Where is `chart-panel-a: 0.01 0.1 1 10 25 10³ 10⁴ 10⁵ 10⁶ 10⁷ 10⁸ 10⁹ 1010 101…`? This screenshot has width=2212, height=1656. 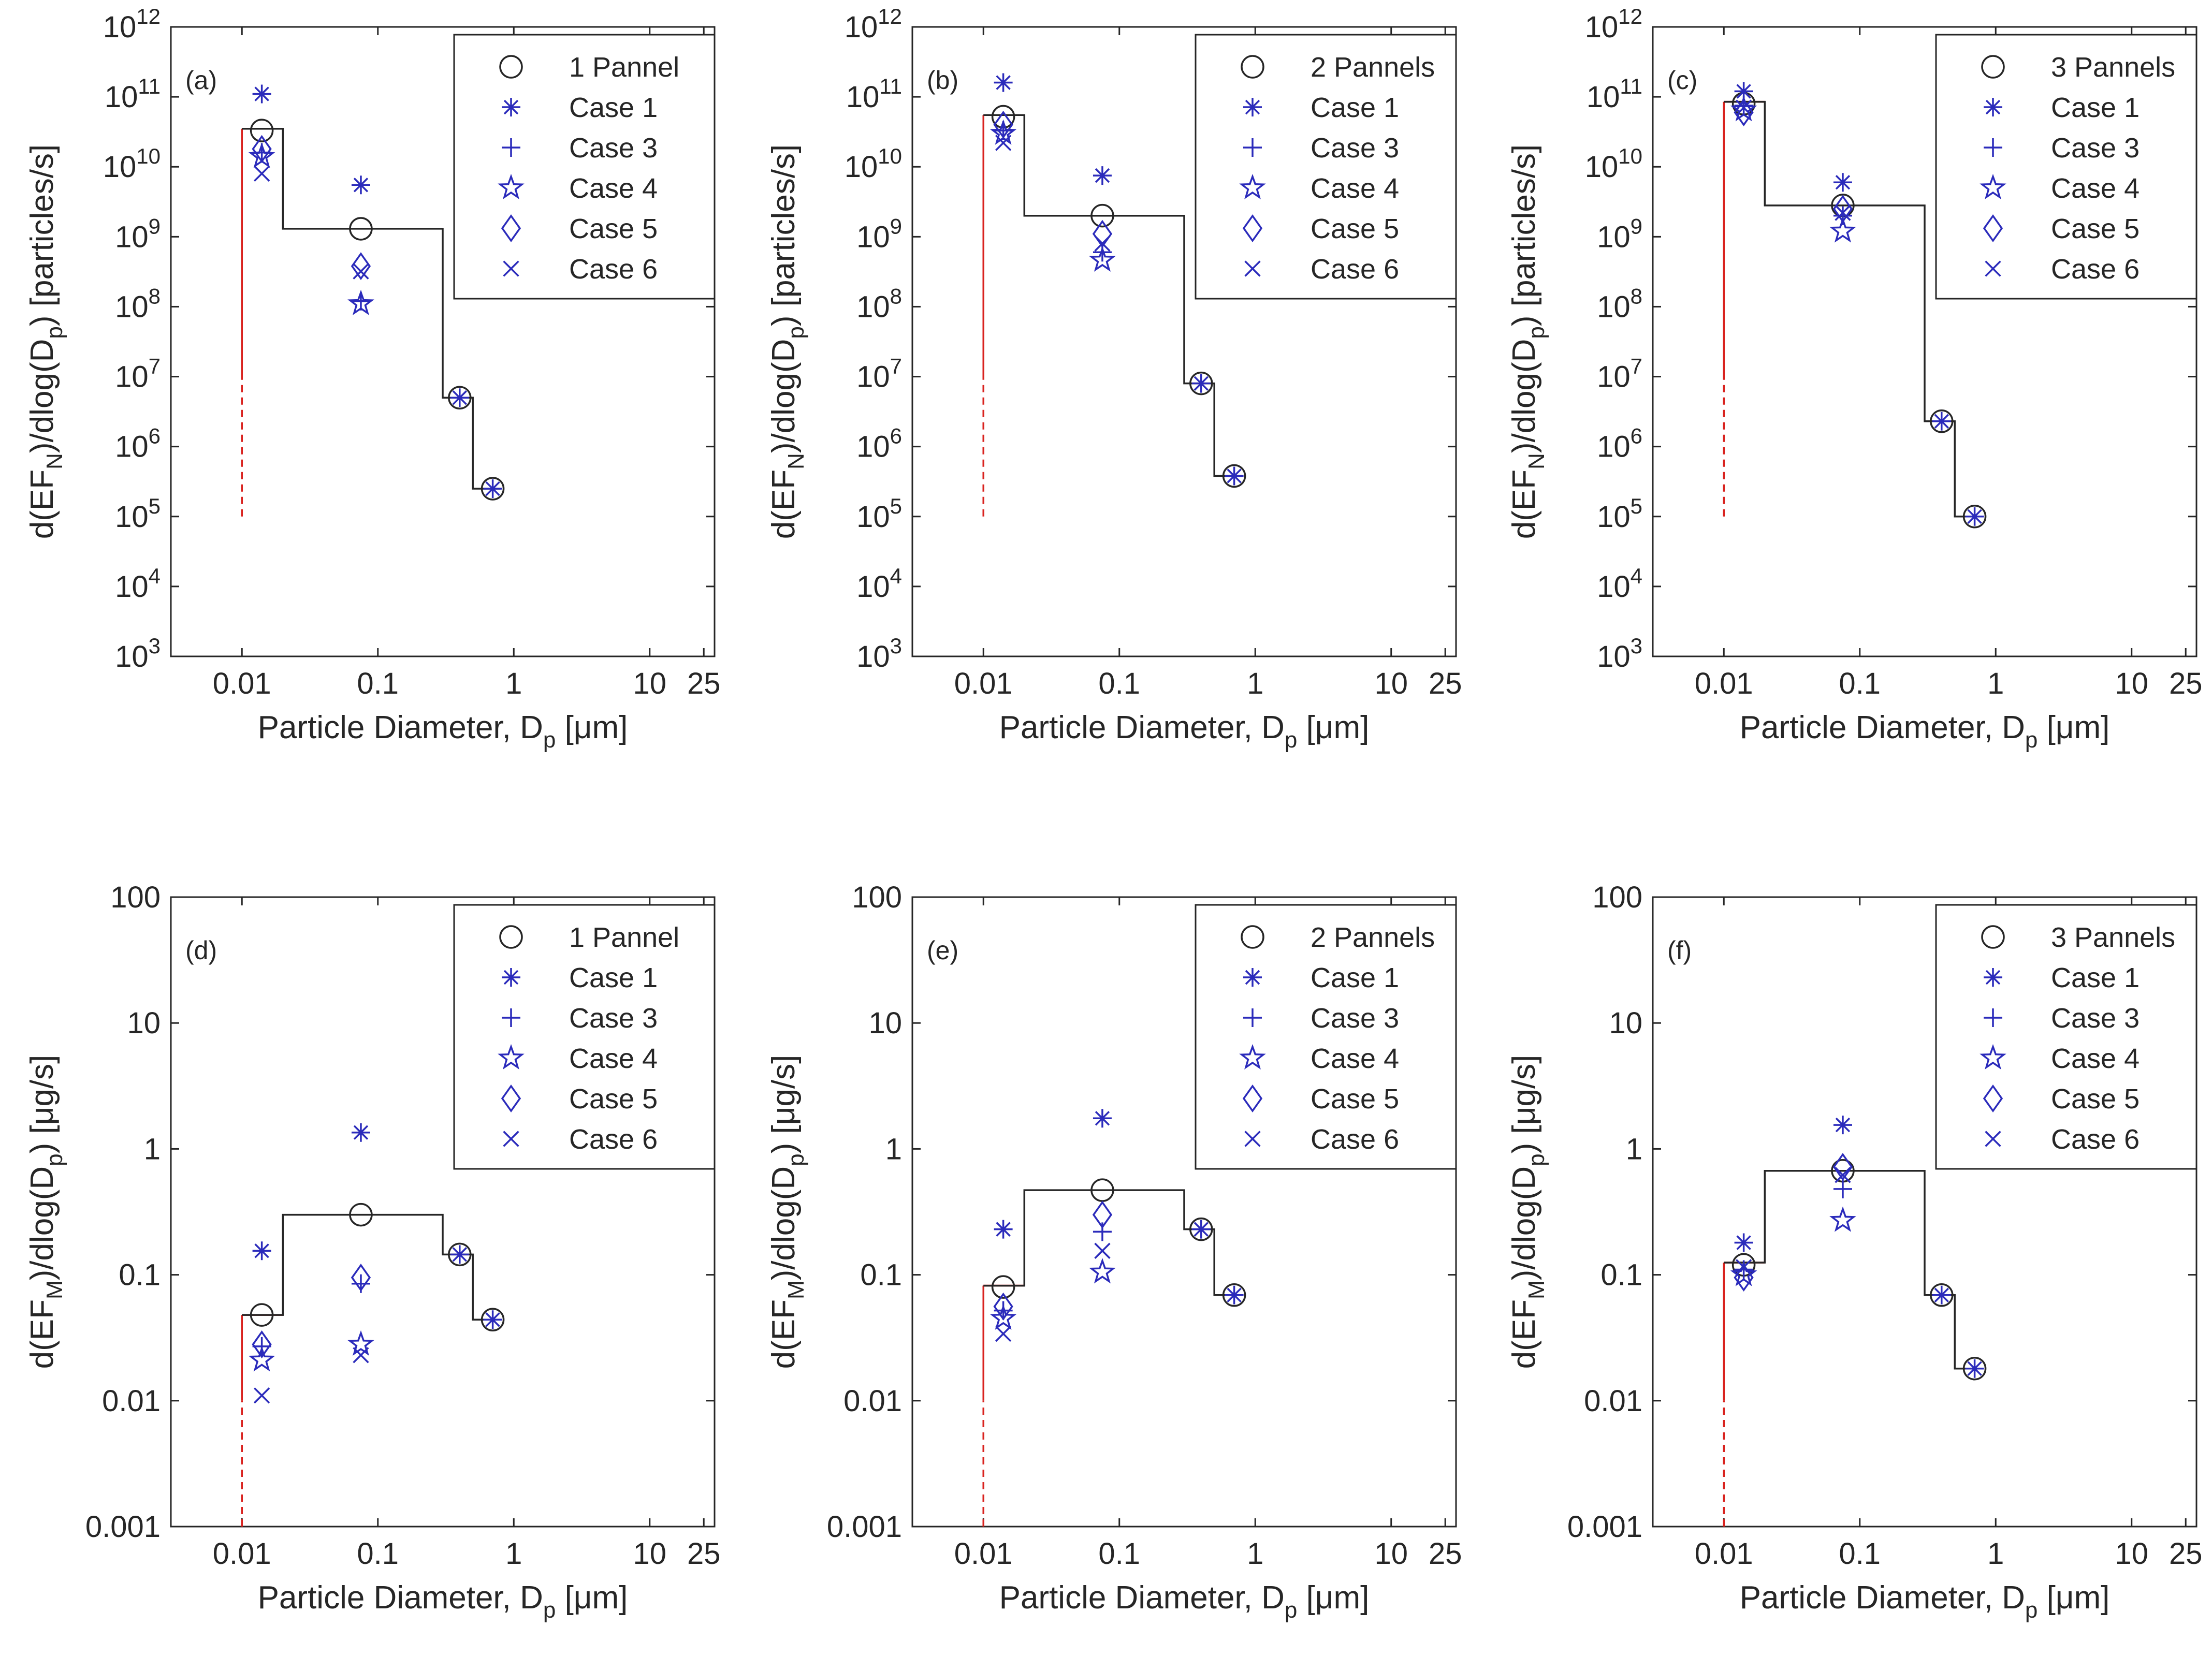
chart-panel-a: 0.01 0.1 1 10 25 10³ 10⁴ 10⁵ 10⁶ 10⁷ 10⁸ 10⁹ 1010 101… is located at coordinates (372, 379).